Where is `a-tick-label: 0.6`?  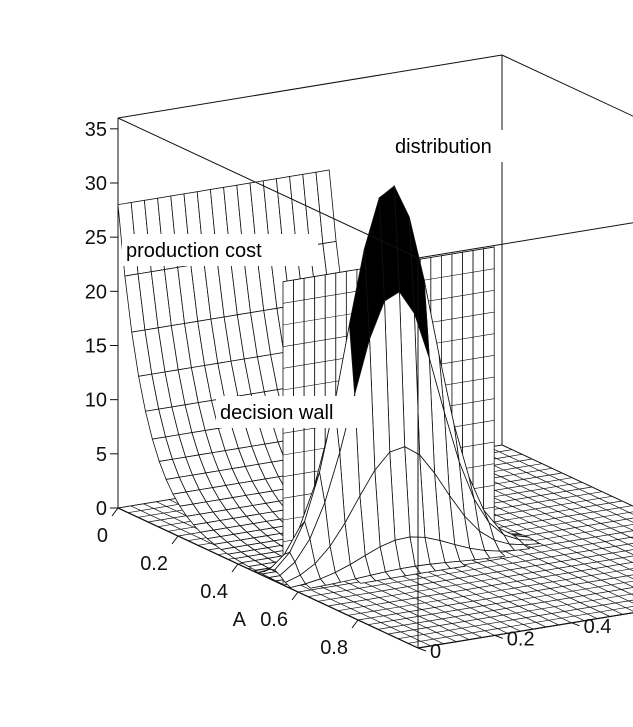 a-tick-label: 0.6 is located at coordinates (274, 620).